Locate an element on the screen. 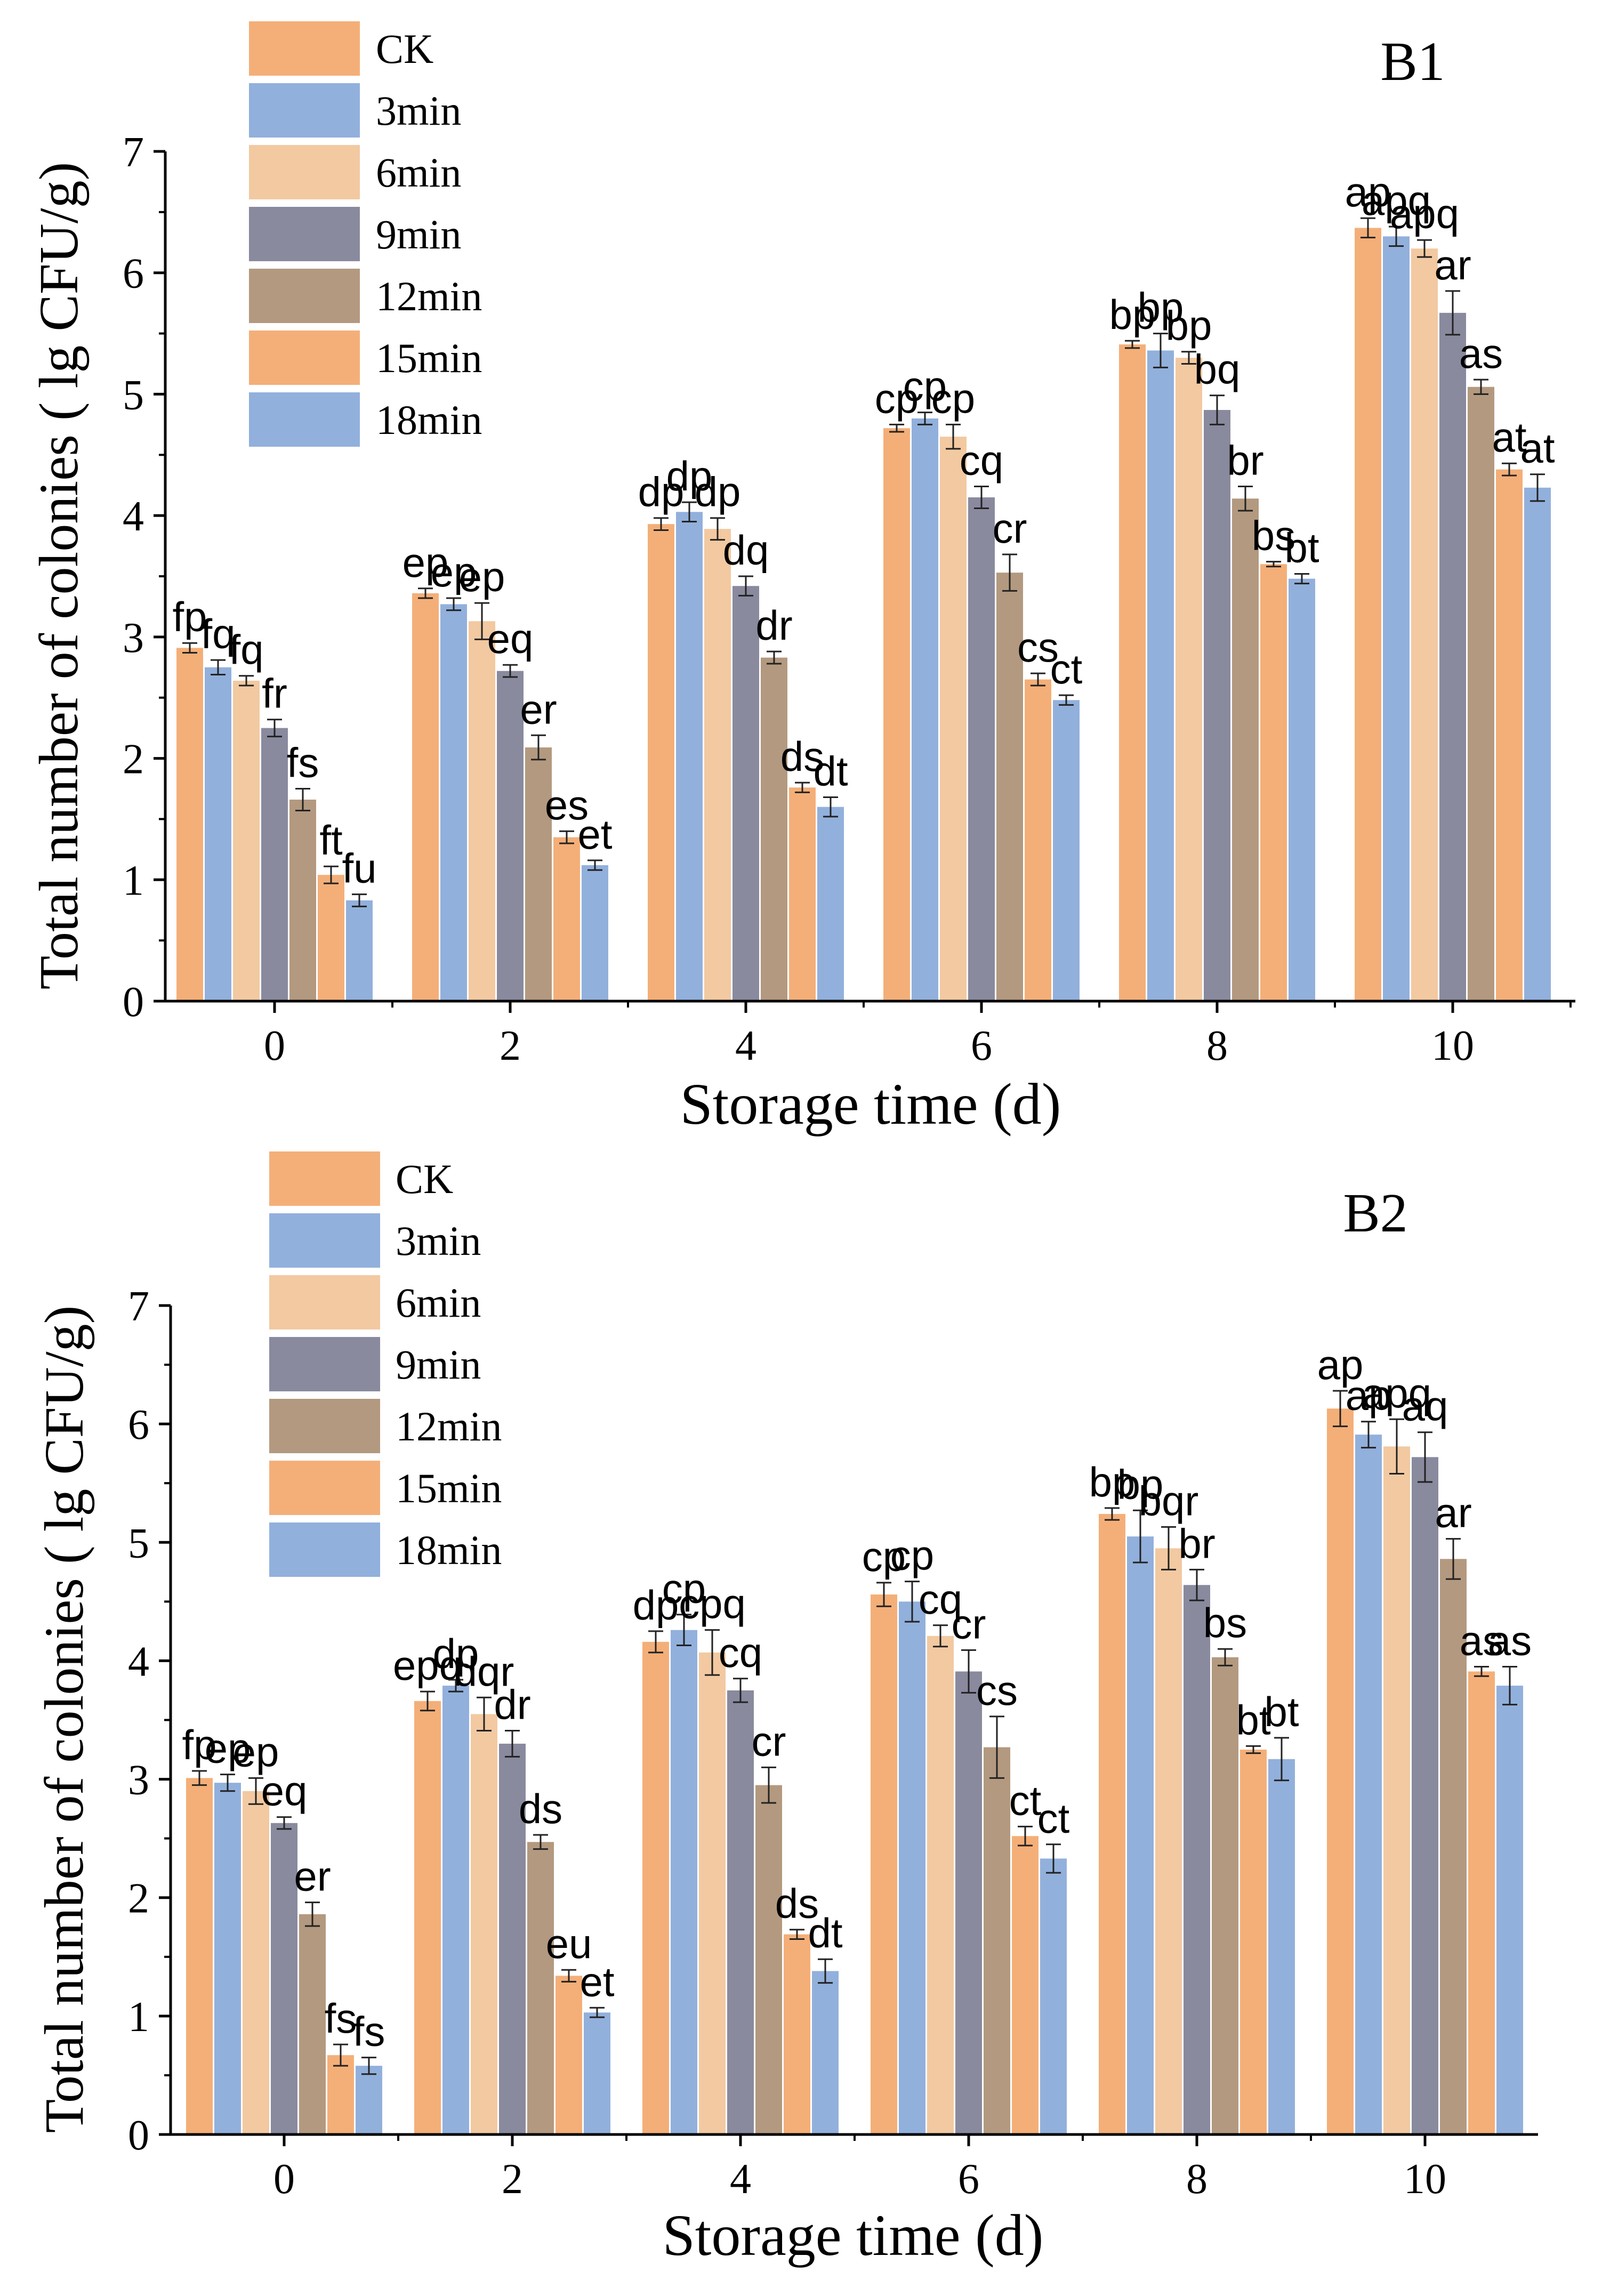 This screenshot has width=1610, height=2296. panel-title: B1 is located at coordinates (1412, 62).